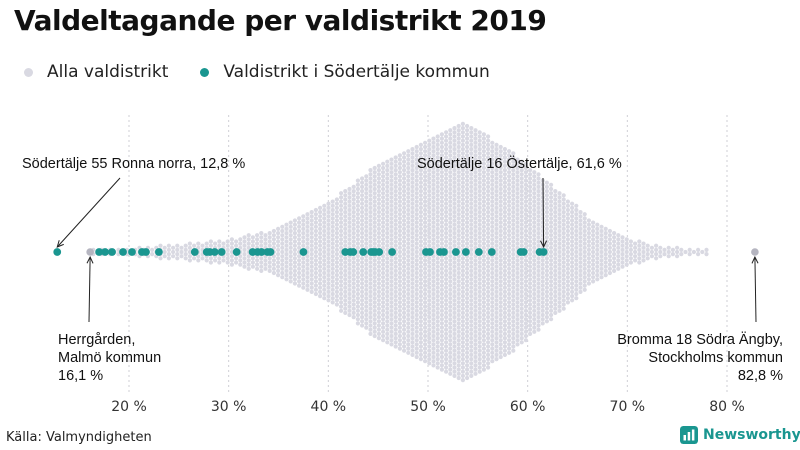 The width and height of the screenshot is (800, 450). What do you see at coordinates (112, 252) in the screenshot?
I see `sodertalje-point` at bounding box center [112, 252].